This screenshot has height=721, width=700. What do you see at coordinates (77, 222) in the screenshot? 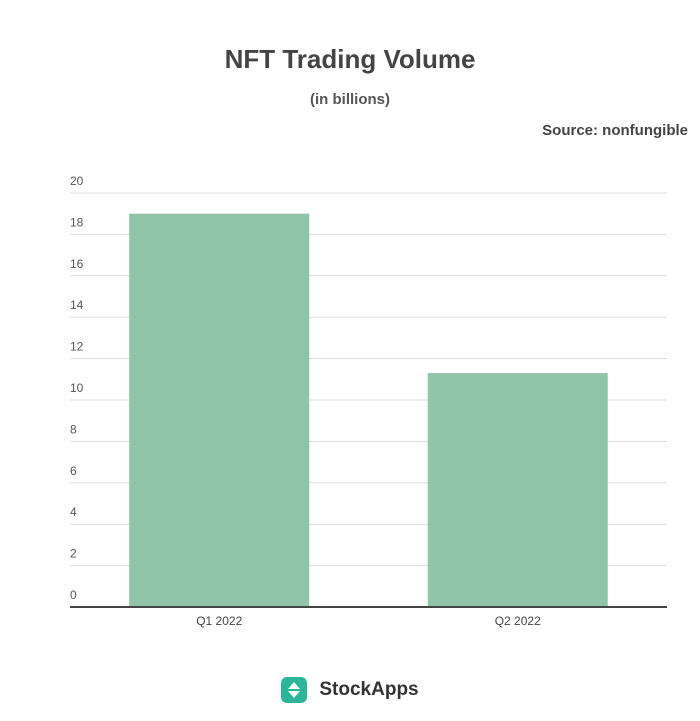
I see `y-tick-label: 18` at bounding box center [77, 222].